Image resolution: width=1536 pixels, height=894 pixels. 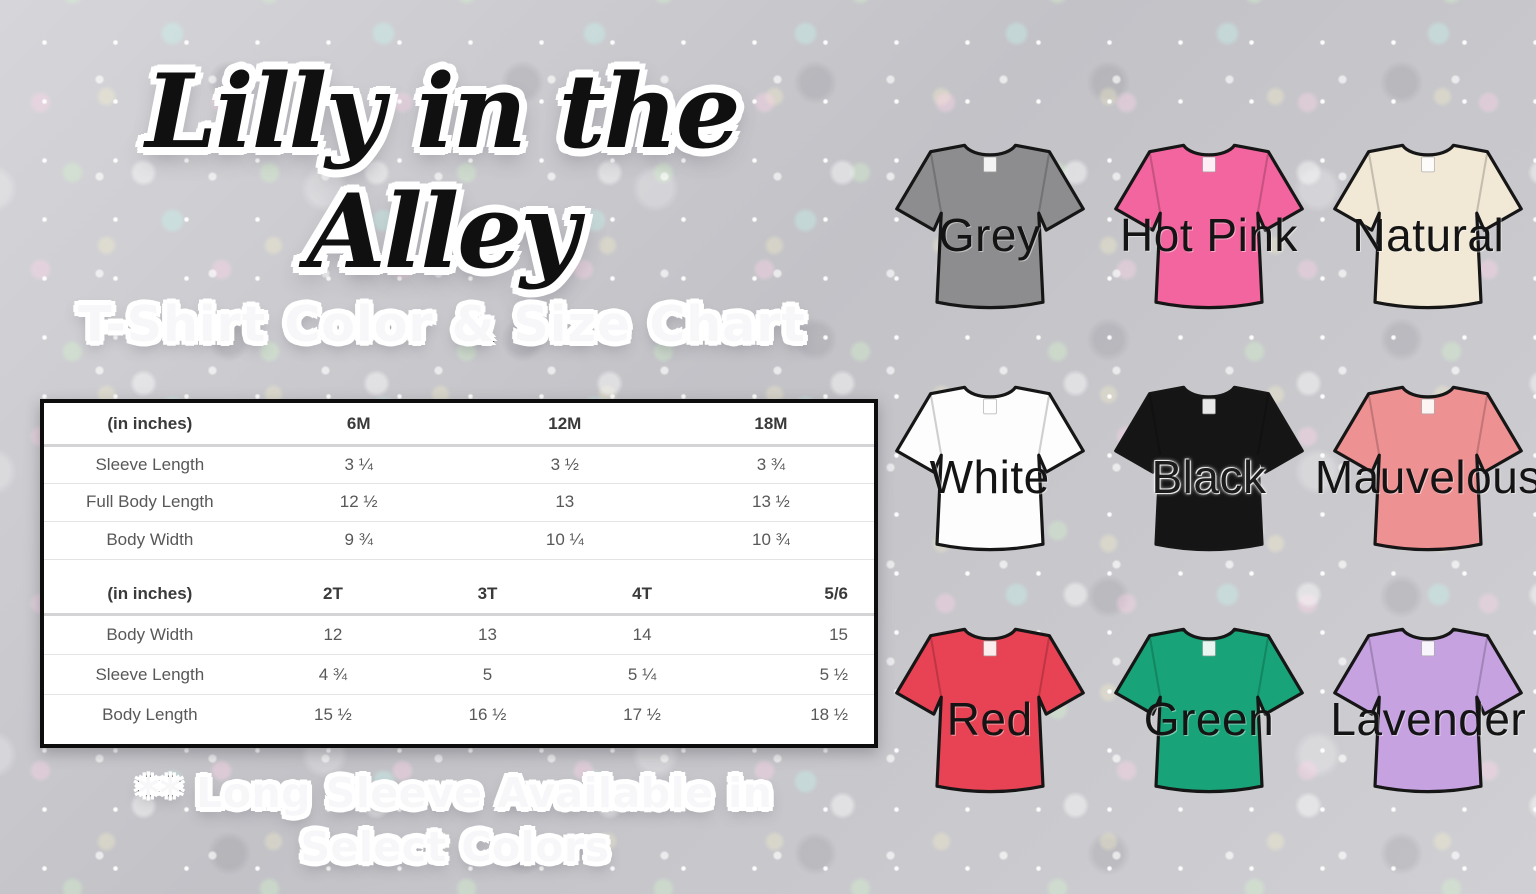 What do you see at coordinates (333, 595) in the screenshot?
I see `size-column-header: 2T` at bounding box center [333, 595].